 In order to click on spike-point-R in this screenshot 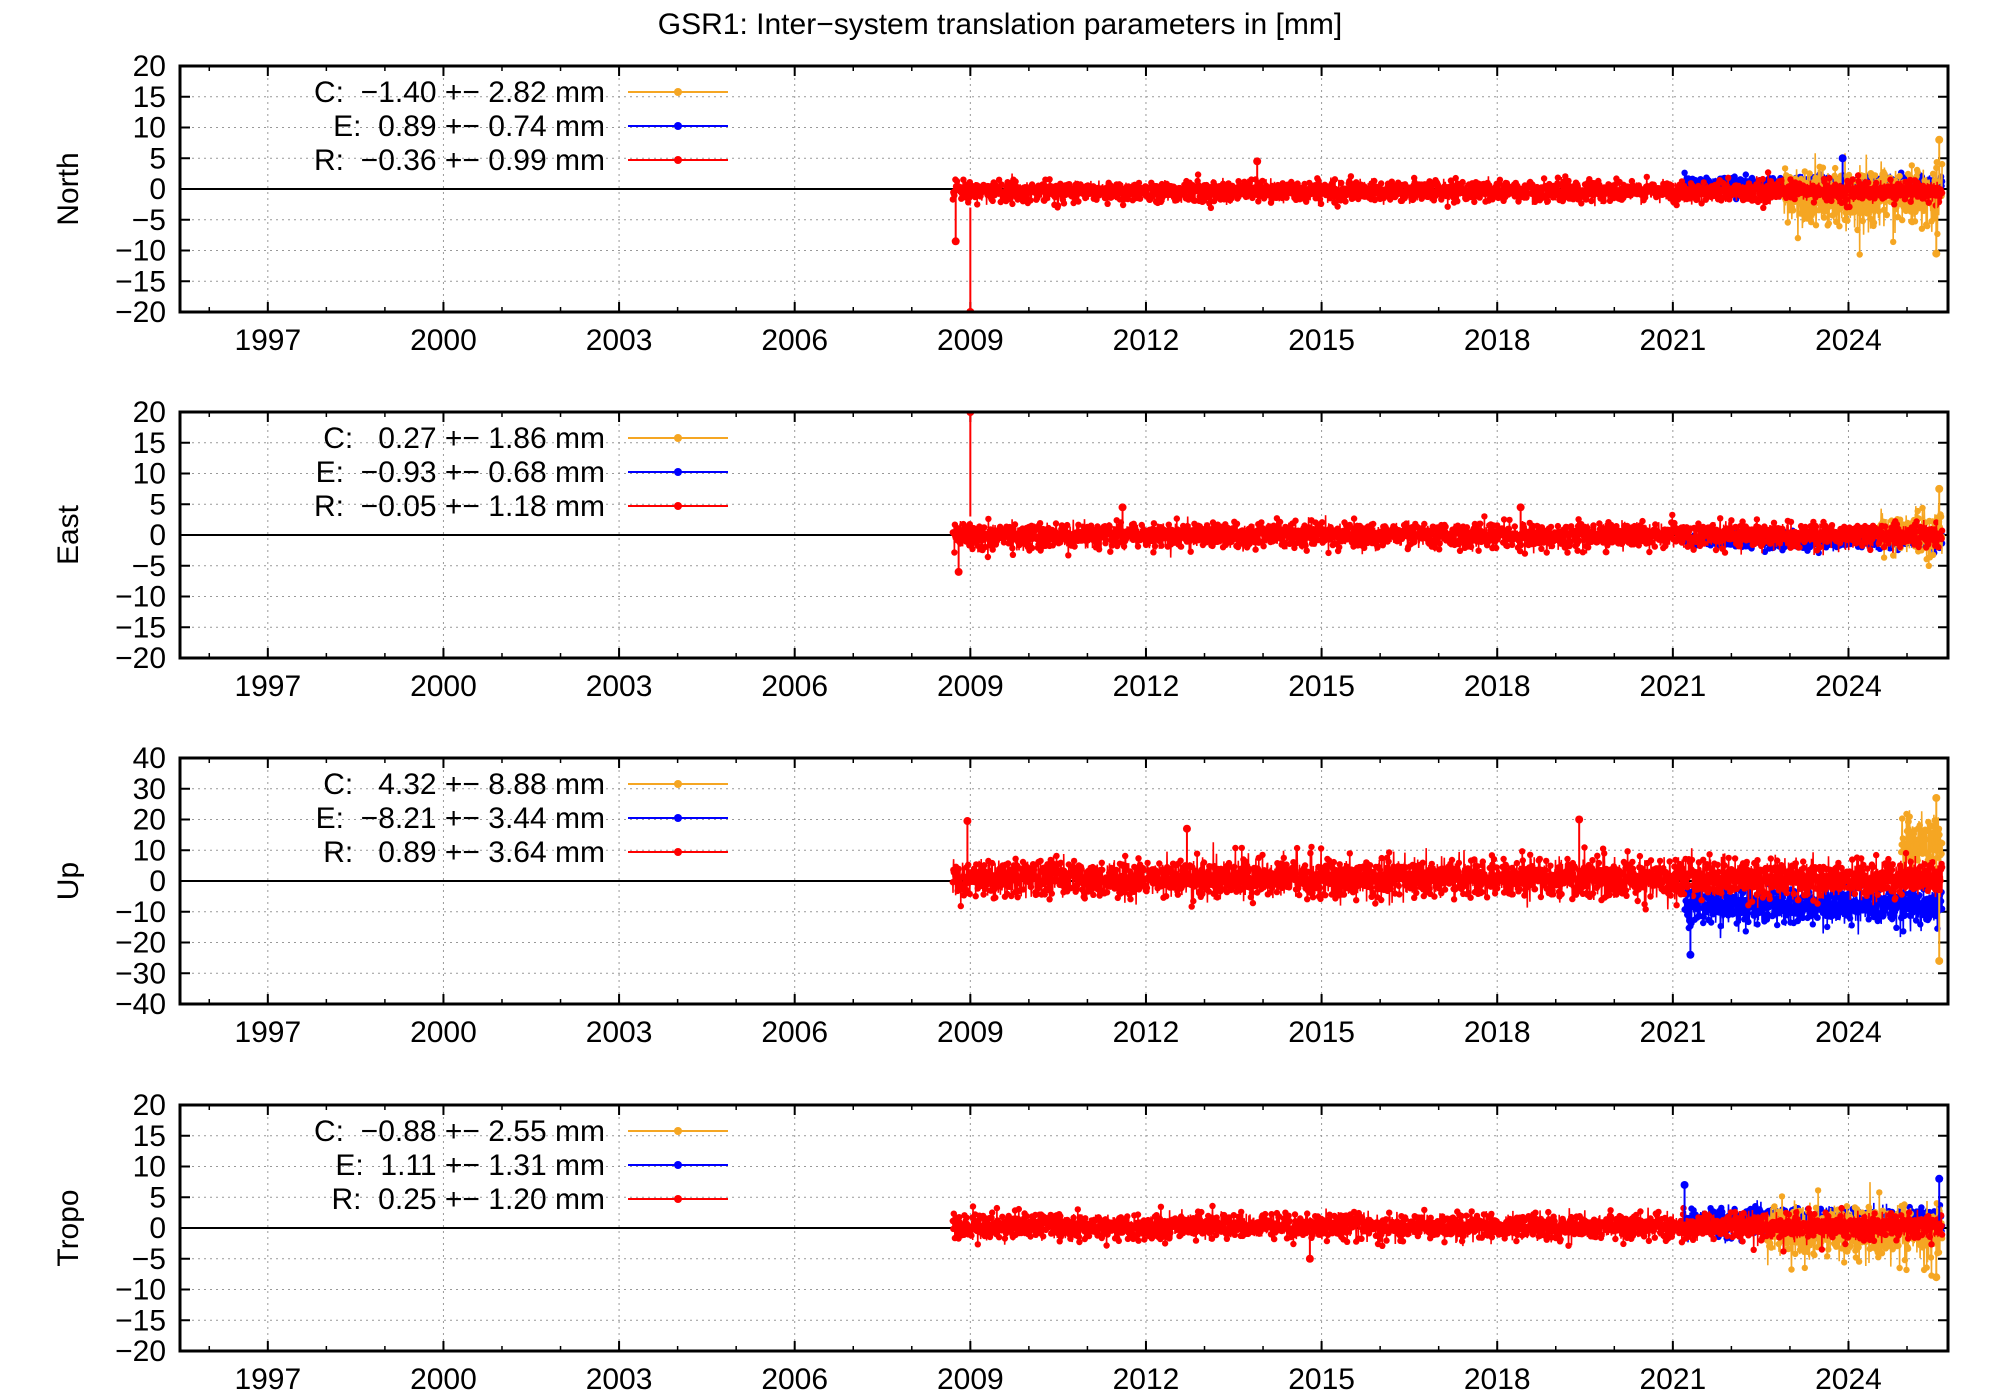, I will do `click(955, 241)`.